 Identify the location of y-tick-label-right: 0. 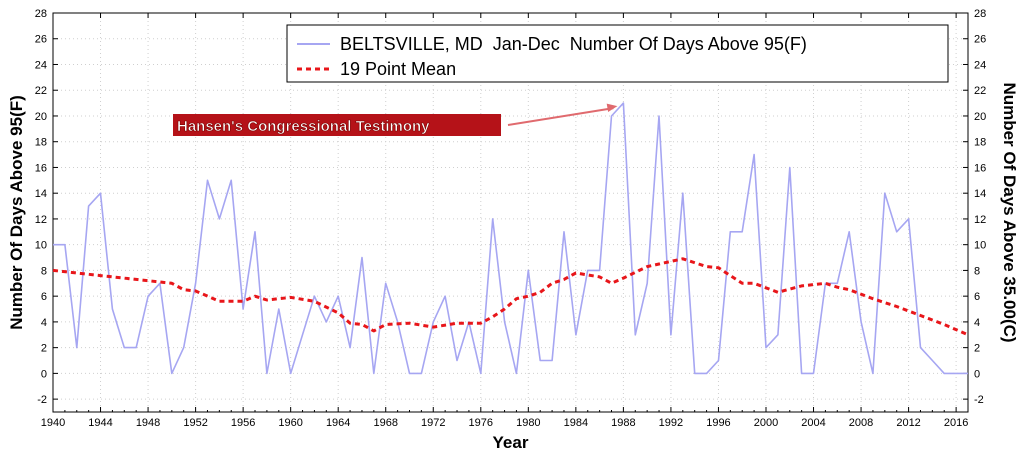
(977, 374).